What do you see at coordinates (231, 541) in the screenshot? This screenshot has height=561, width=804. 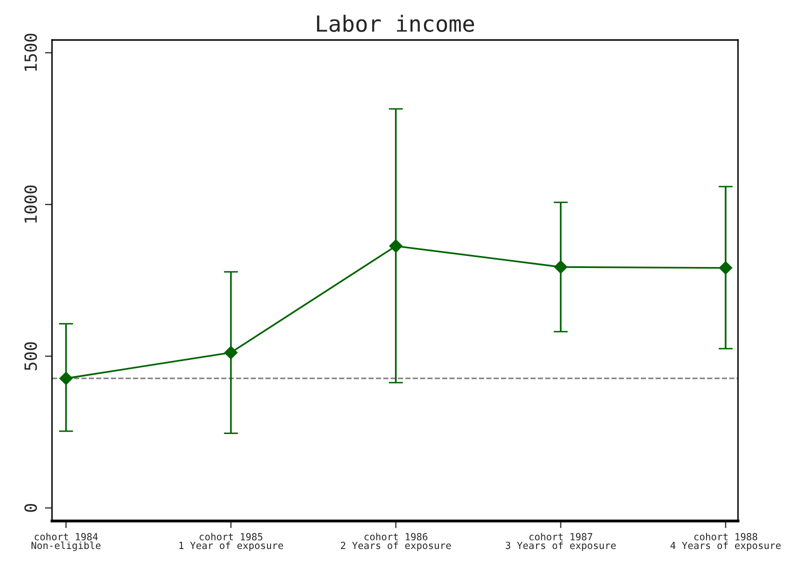 I see `x-tick-label: cohort 1985 1 Year of exposure` at bounding box center [231, 541].